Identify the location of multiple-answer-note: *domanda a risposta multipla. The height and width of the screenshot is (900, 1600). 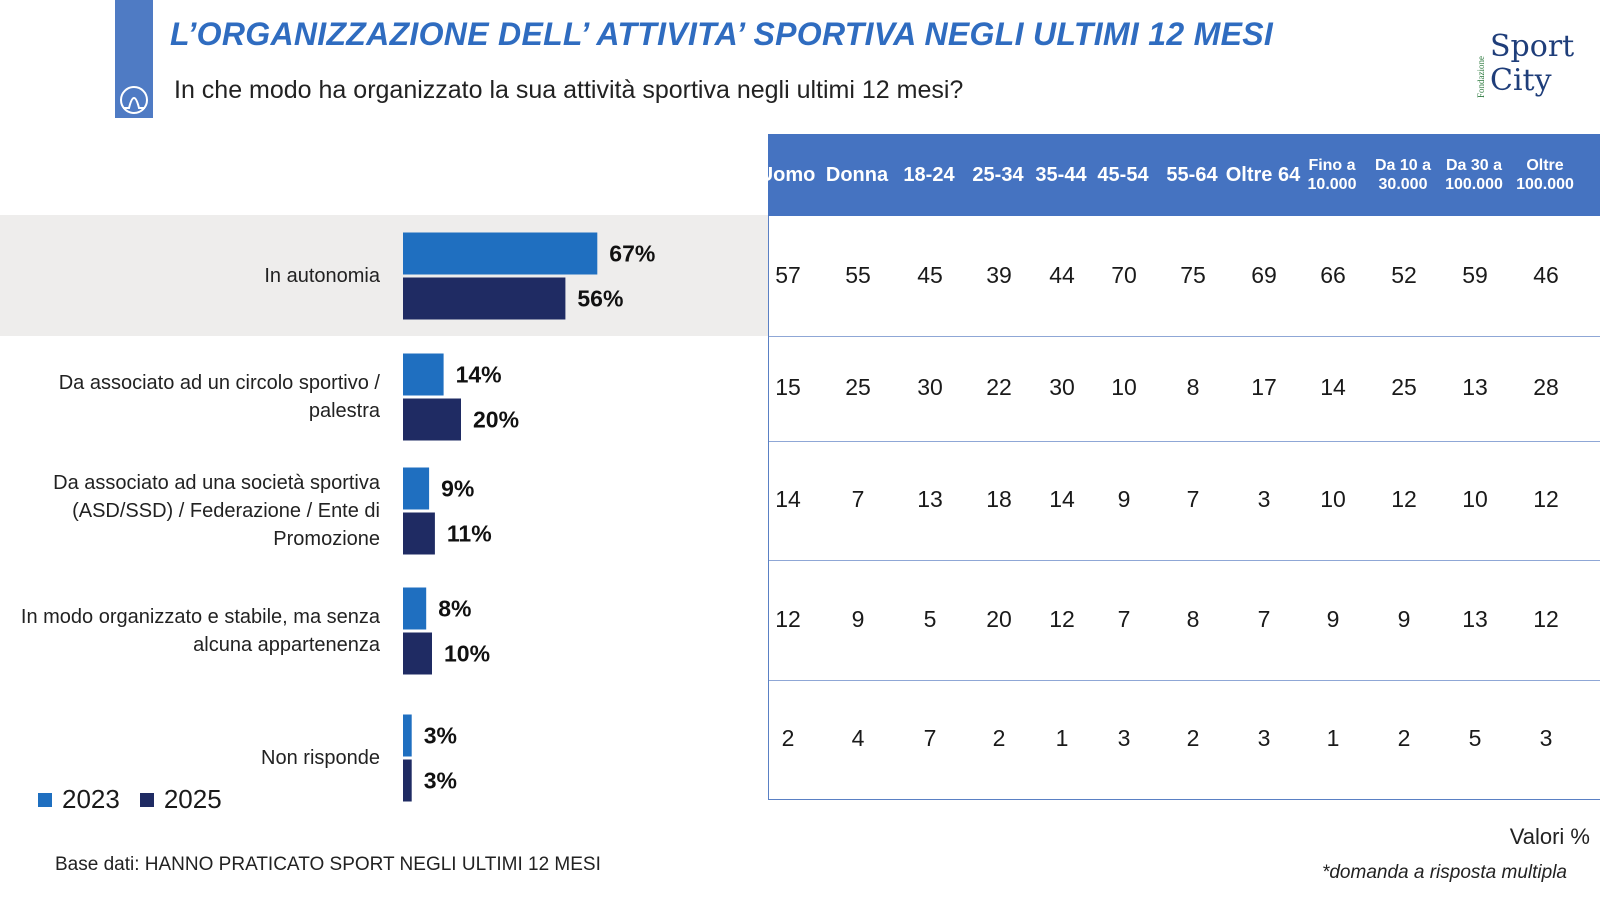
(1444, 872).